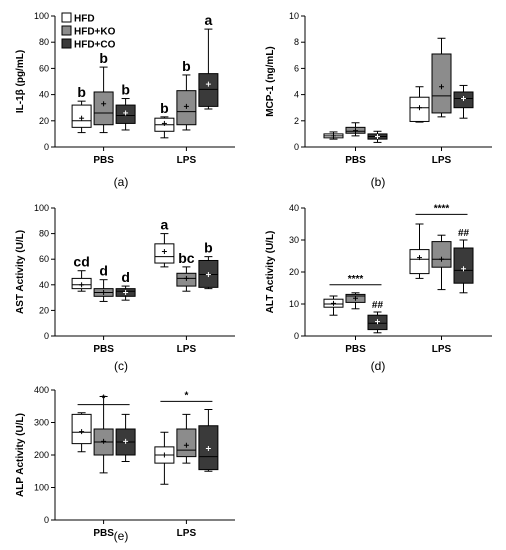  What do you see at coordinates (378, 182) in the screenshot?
I see `panel-label: (b)` at bounding box center [378, 182].